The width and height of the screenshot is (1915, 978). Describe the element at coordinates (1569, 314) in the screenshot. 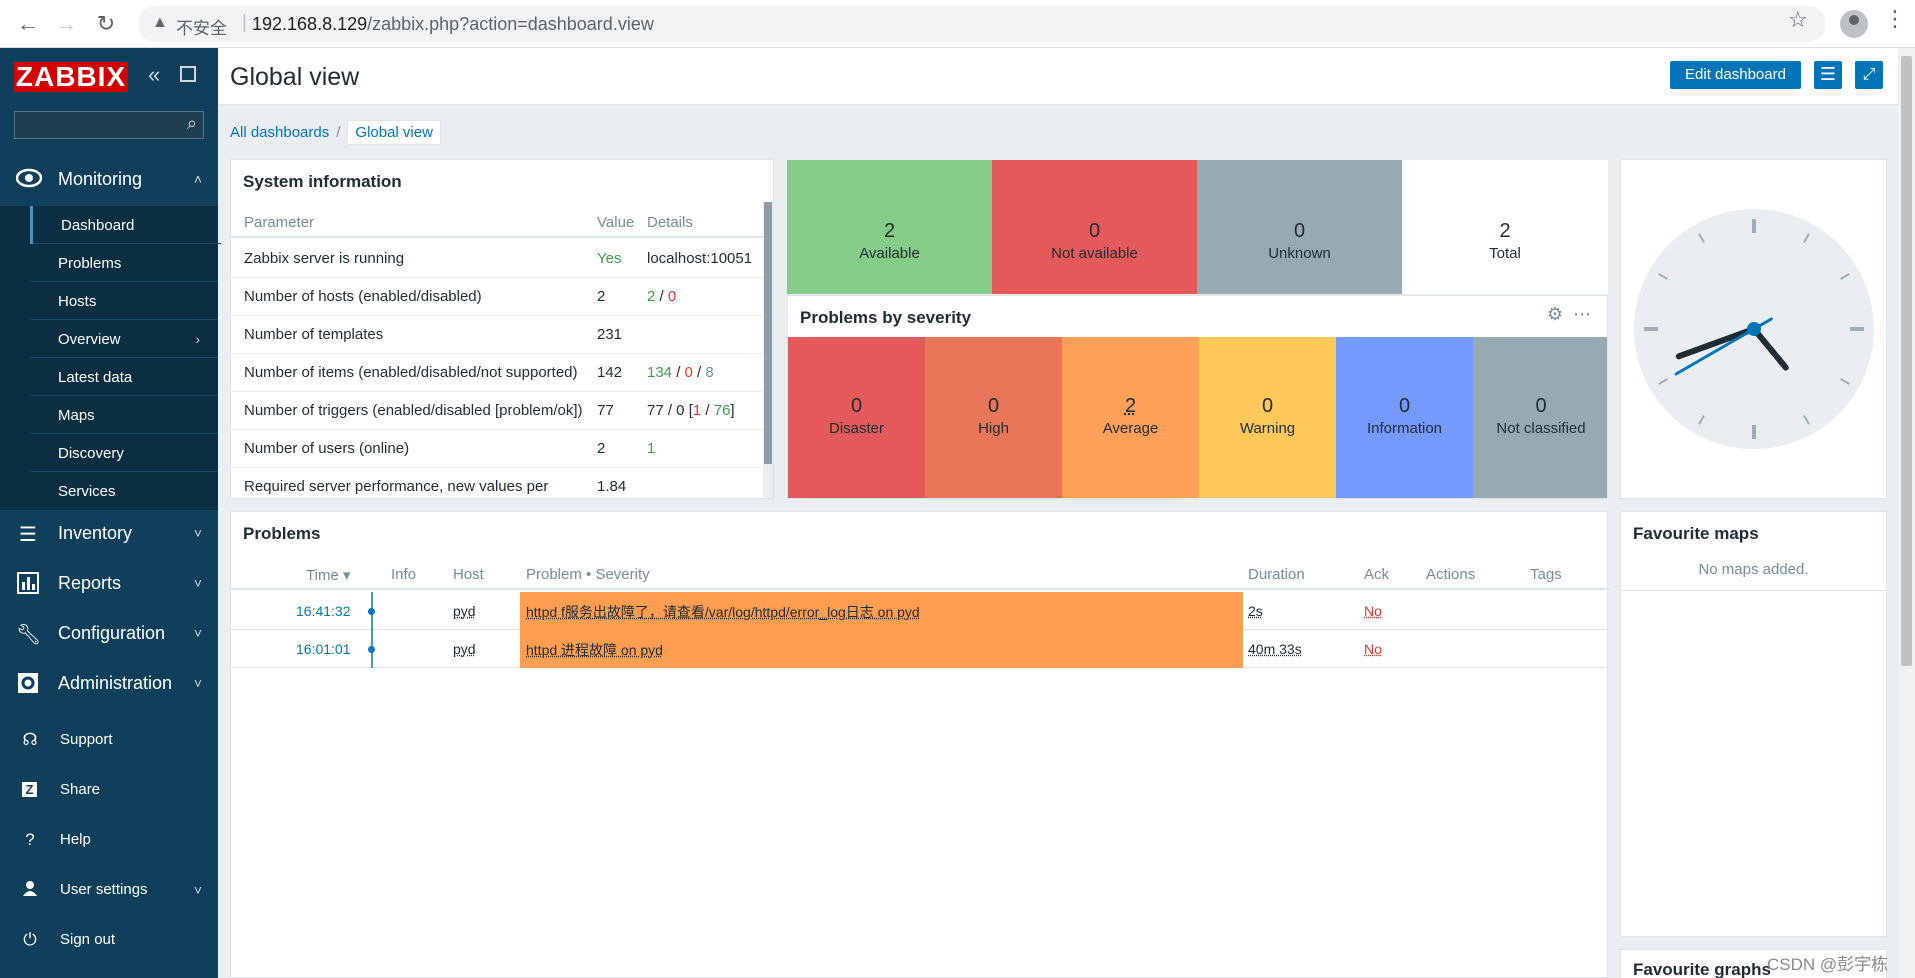

I see `widget-controls: ⚙ ⋯` at that location.